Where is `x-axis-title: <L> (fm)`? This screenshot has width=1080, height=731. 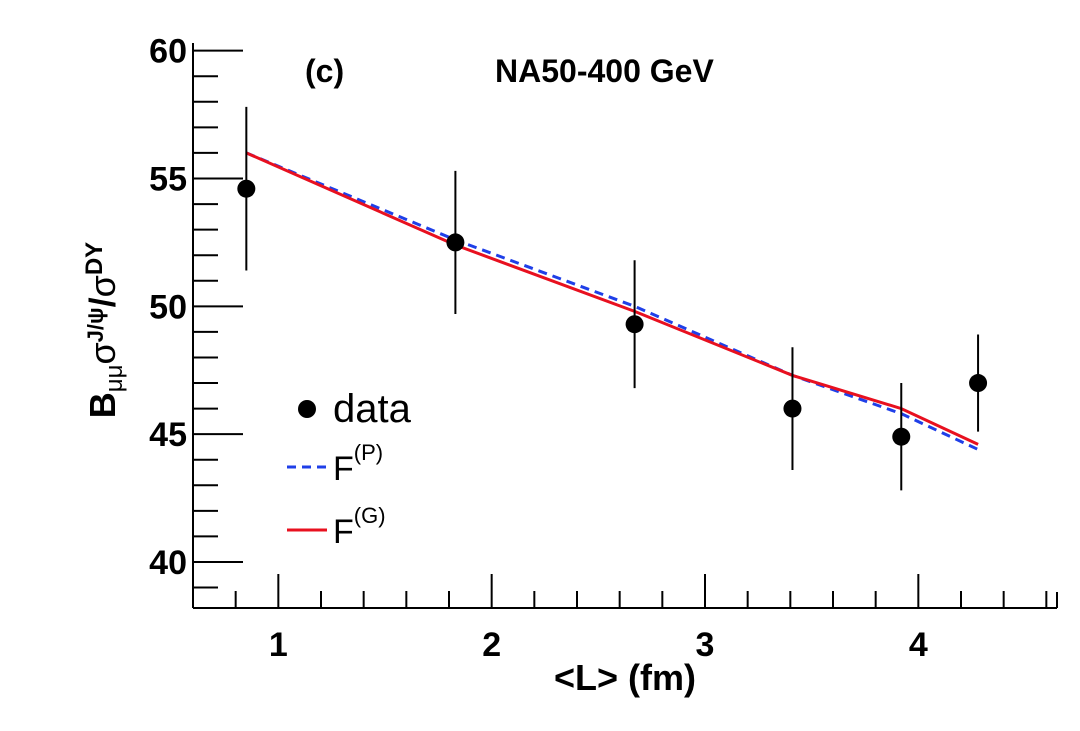
x-axis-title: <L> (fm) is located at coordinates (625, 677).